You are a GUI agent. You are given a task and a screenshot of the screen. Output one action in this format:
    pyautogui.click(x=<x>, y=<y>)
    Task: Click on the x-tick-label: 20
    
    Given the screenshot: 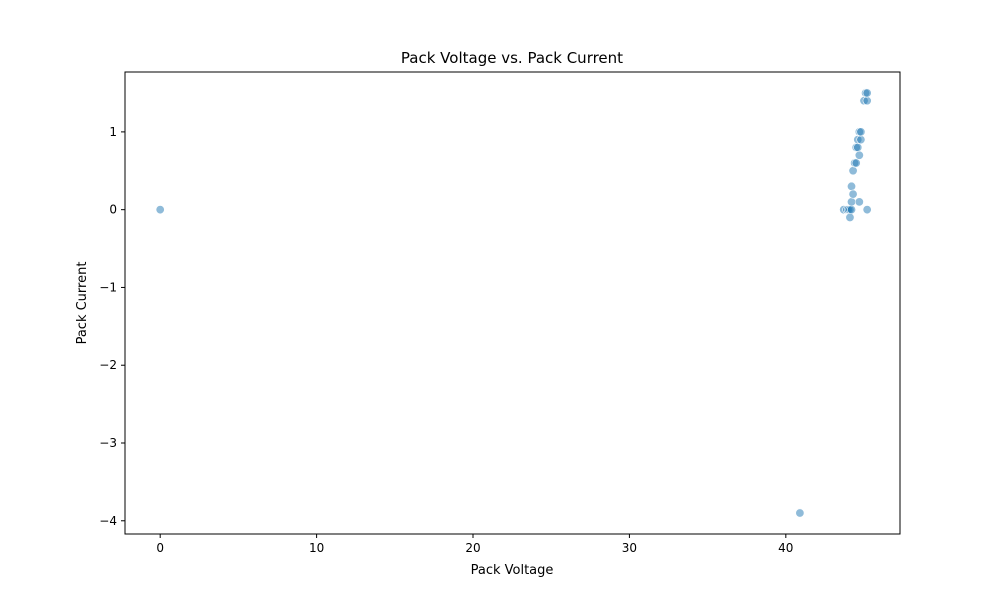 What is the action you would take?
    pyautogui.click(x=472, y=548)
    